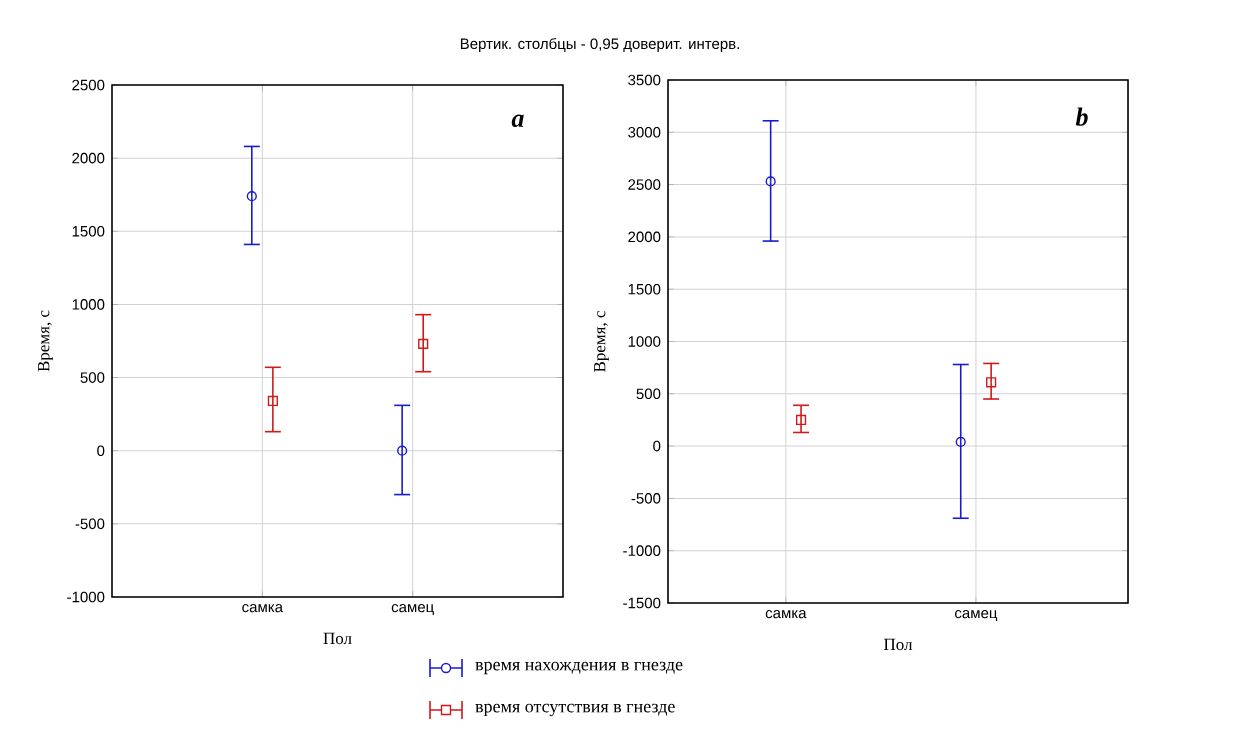  What do you see at coordinates (575, 710) in the screenshot?
I see `legend-label: время отсутствия в гнезде` at bounding box center [575, 710].